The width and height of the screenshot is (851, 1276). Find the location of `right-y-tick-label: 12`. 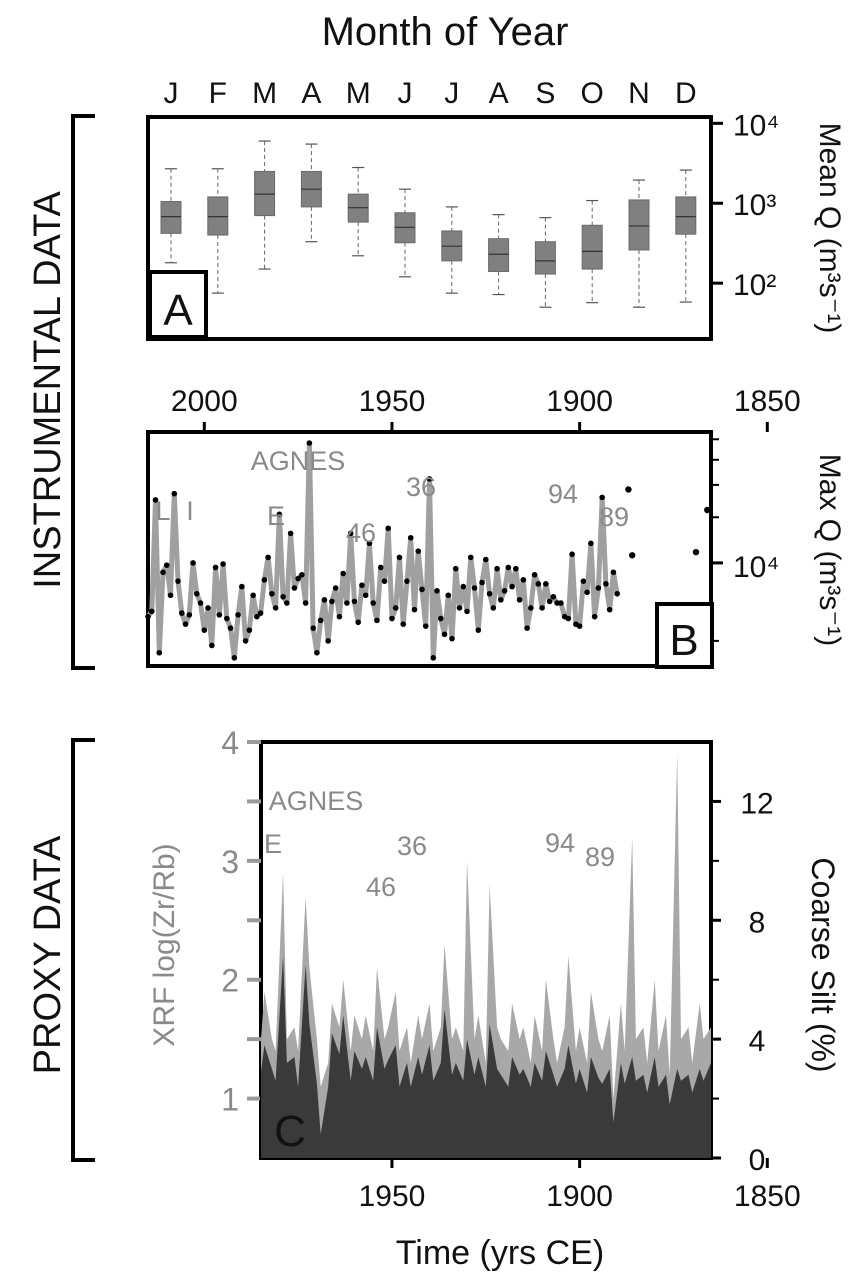

right-y-tick-label: 12 is located at coordinates (756, 803).